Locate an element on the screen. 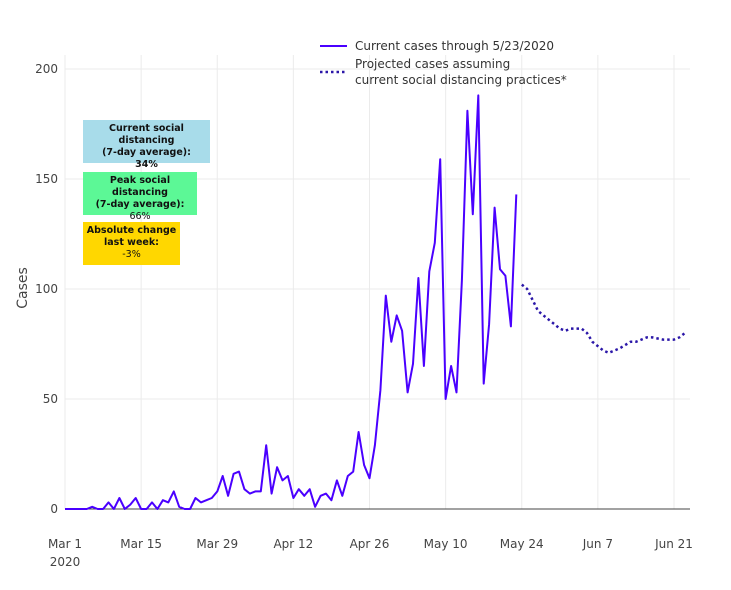 The height and width of the screenshot is (590, 731). x-tick-label: Mar 15 is located at coordinates (141, 544).